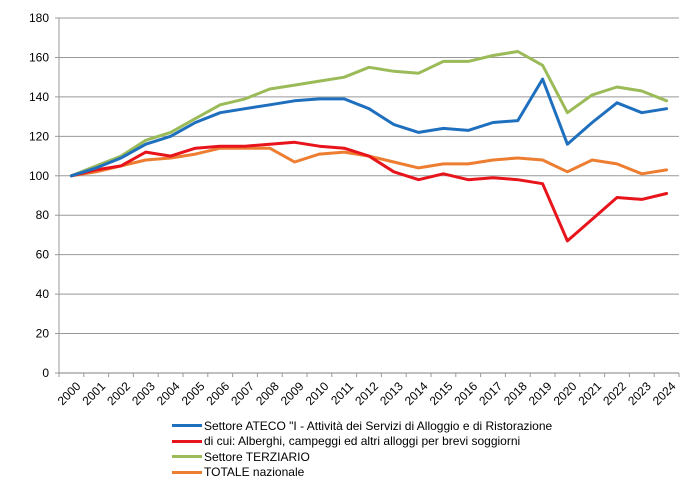  What do you see at coordinates (193, 393) in the screenshot?
I see `x-tick-label: 2005` at bounding box center [193, 393].